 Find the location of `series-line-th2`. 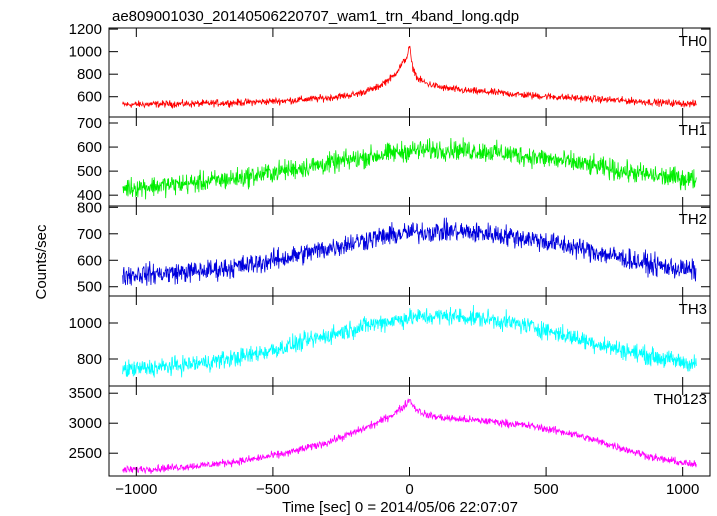

series-line-th2 is located at coordinates (409, 251).